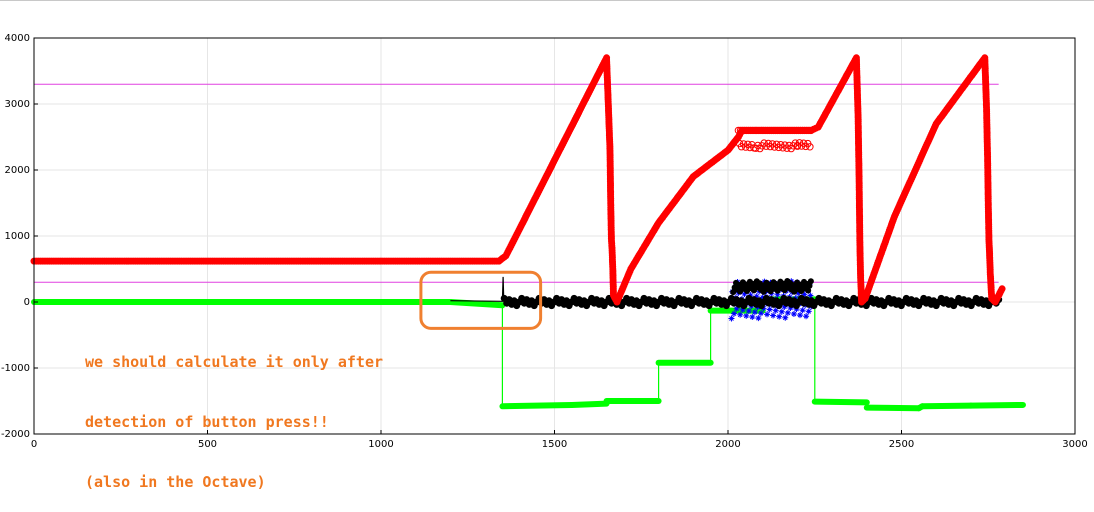 Image resolution: width=1094 pixels, height=512 pixels. What do you see at coordinates (207, 422) in the screenshot?
I see `annotation-line-2: detection of button press!!` at bounding box center [207, 422].